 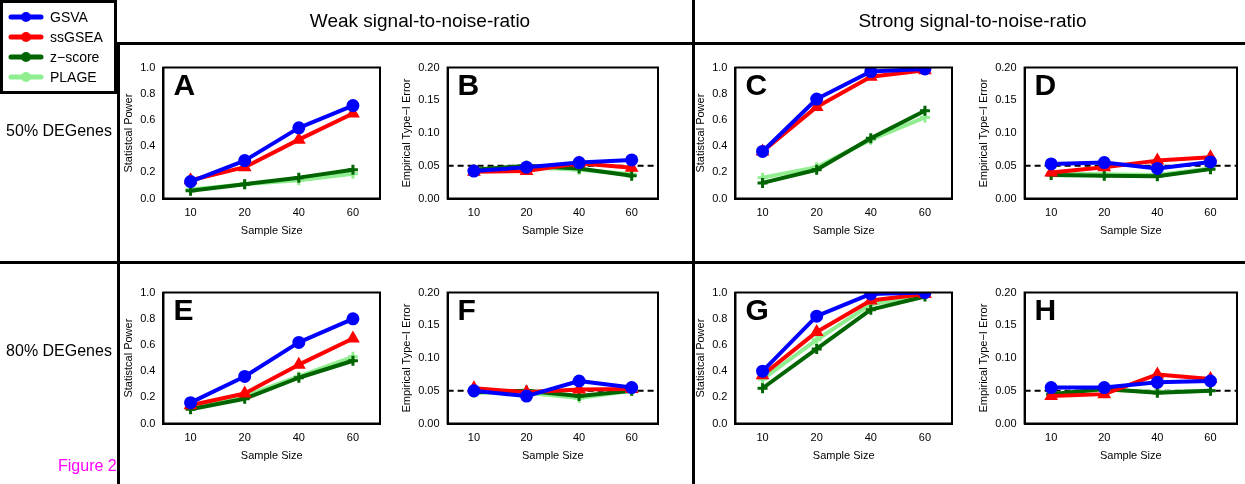 What do you see at coordinates (757, 309) in the screenshot?
I see `chart-title: G` at bounding box center [757, 309].